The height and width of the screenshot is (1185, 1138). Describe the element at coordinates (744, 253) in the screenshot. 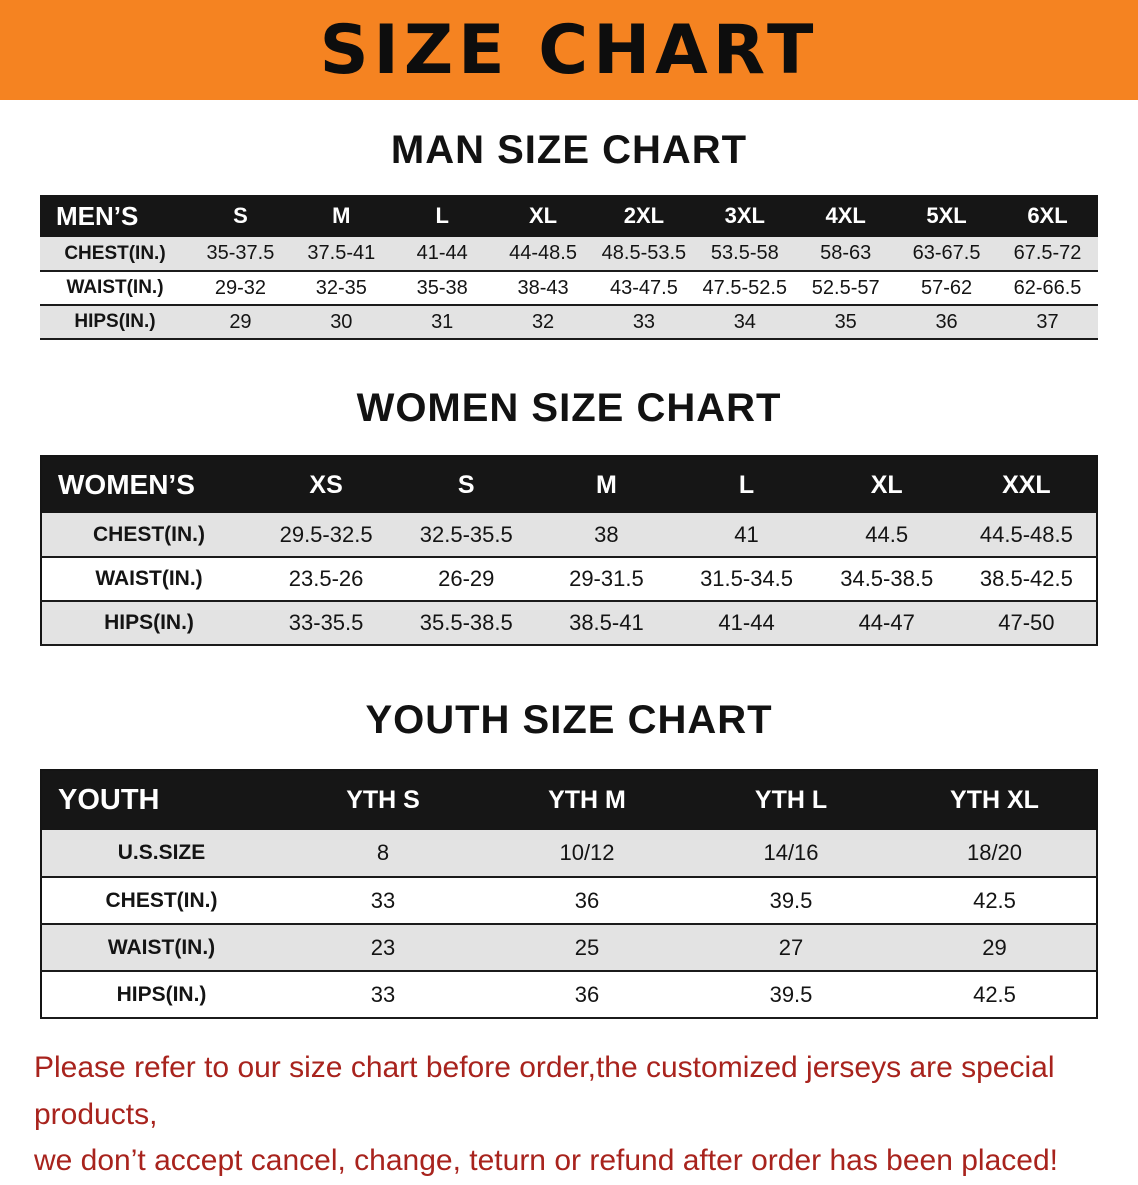

I see `size-cell: 53.5-58` at that location.